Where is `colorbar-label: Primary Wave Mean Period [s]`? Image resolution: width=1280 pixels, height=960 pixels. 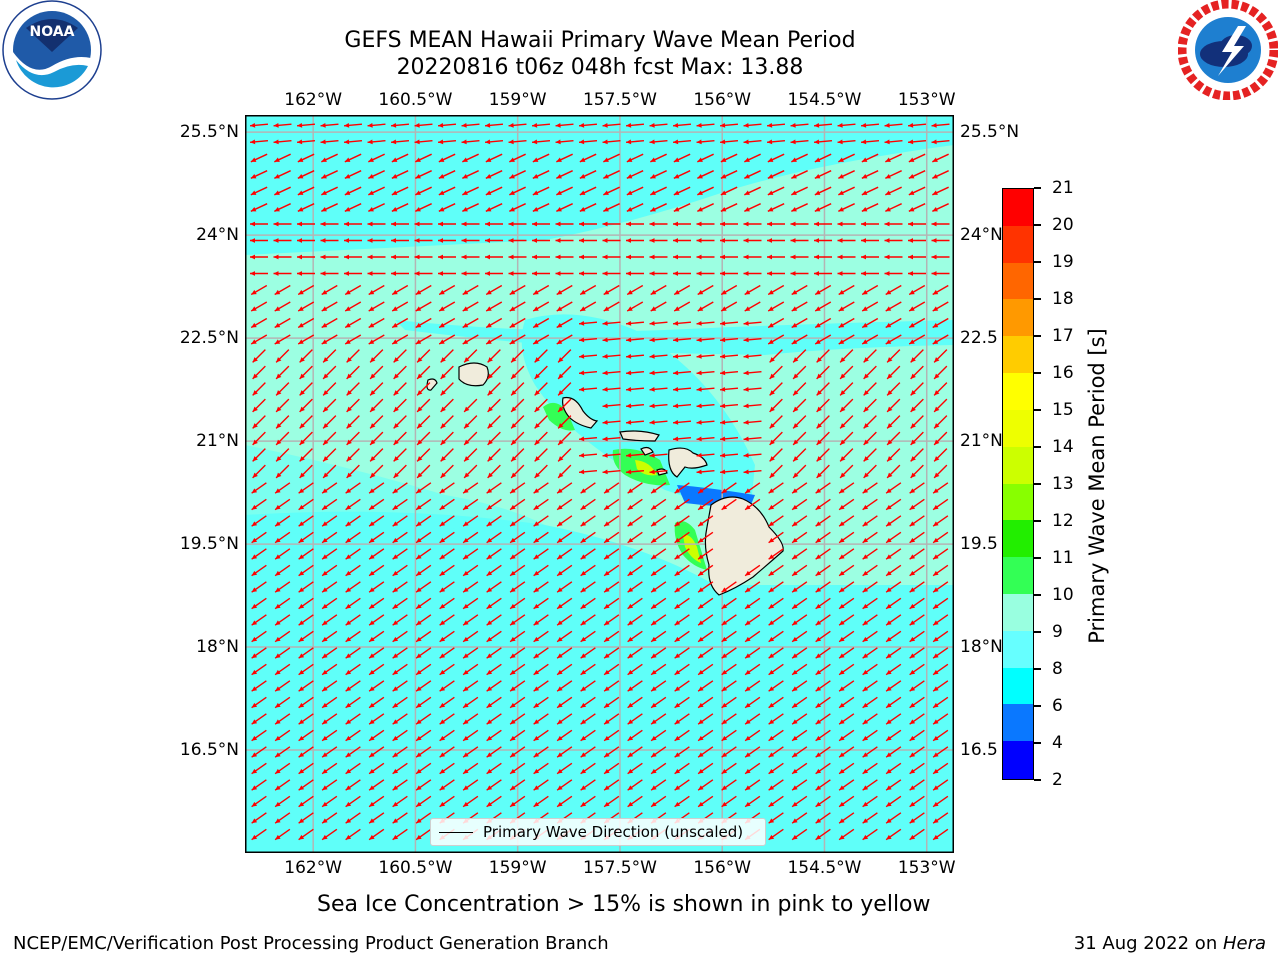
colorbar-label: Primary Wave Mean Period [s] is located at coordinates (1097, 486).